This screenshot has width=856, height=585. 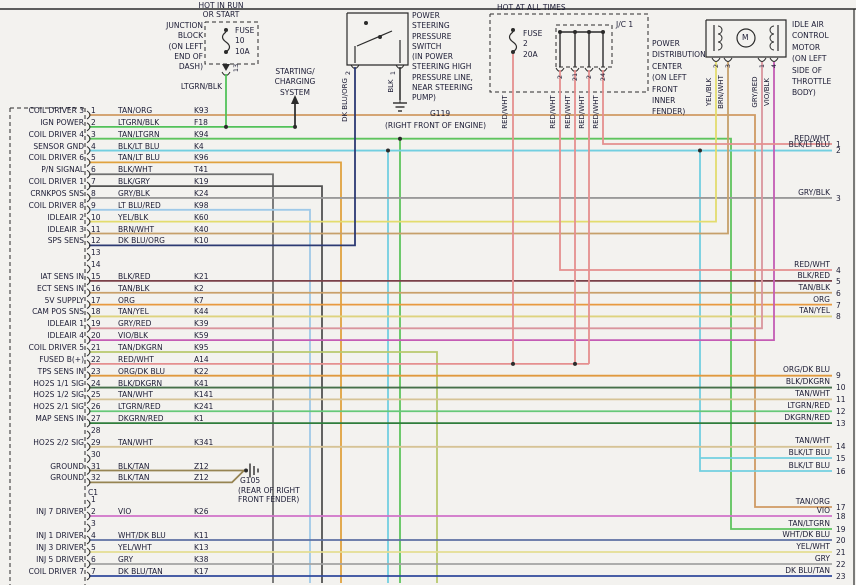 I want to click on left-row-circuit: K40, so click(x=201, y=229).